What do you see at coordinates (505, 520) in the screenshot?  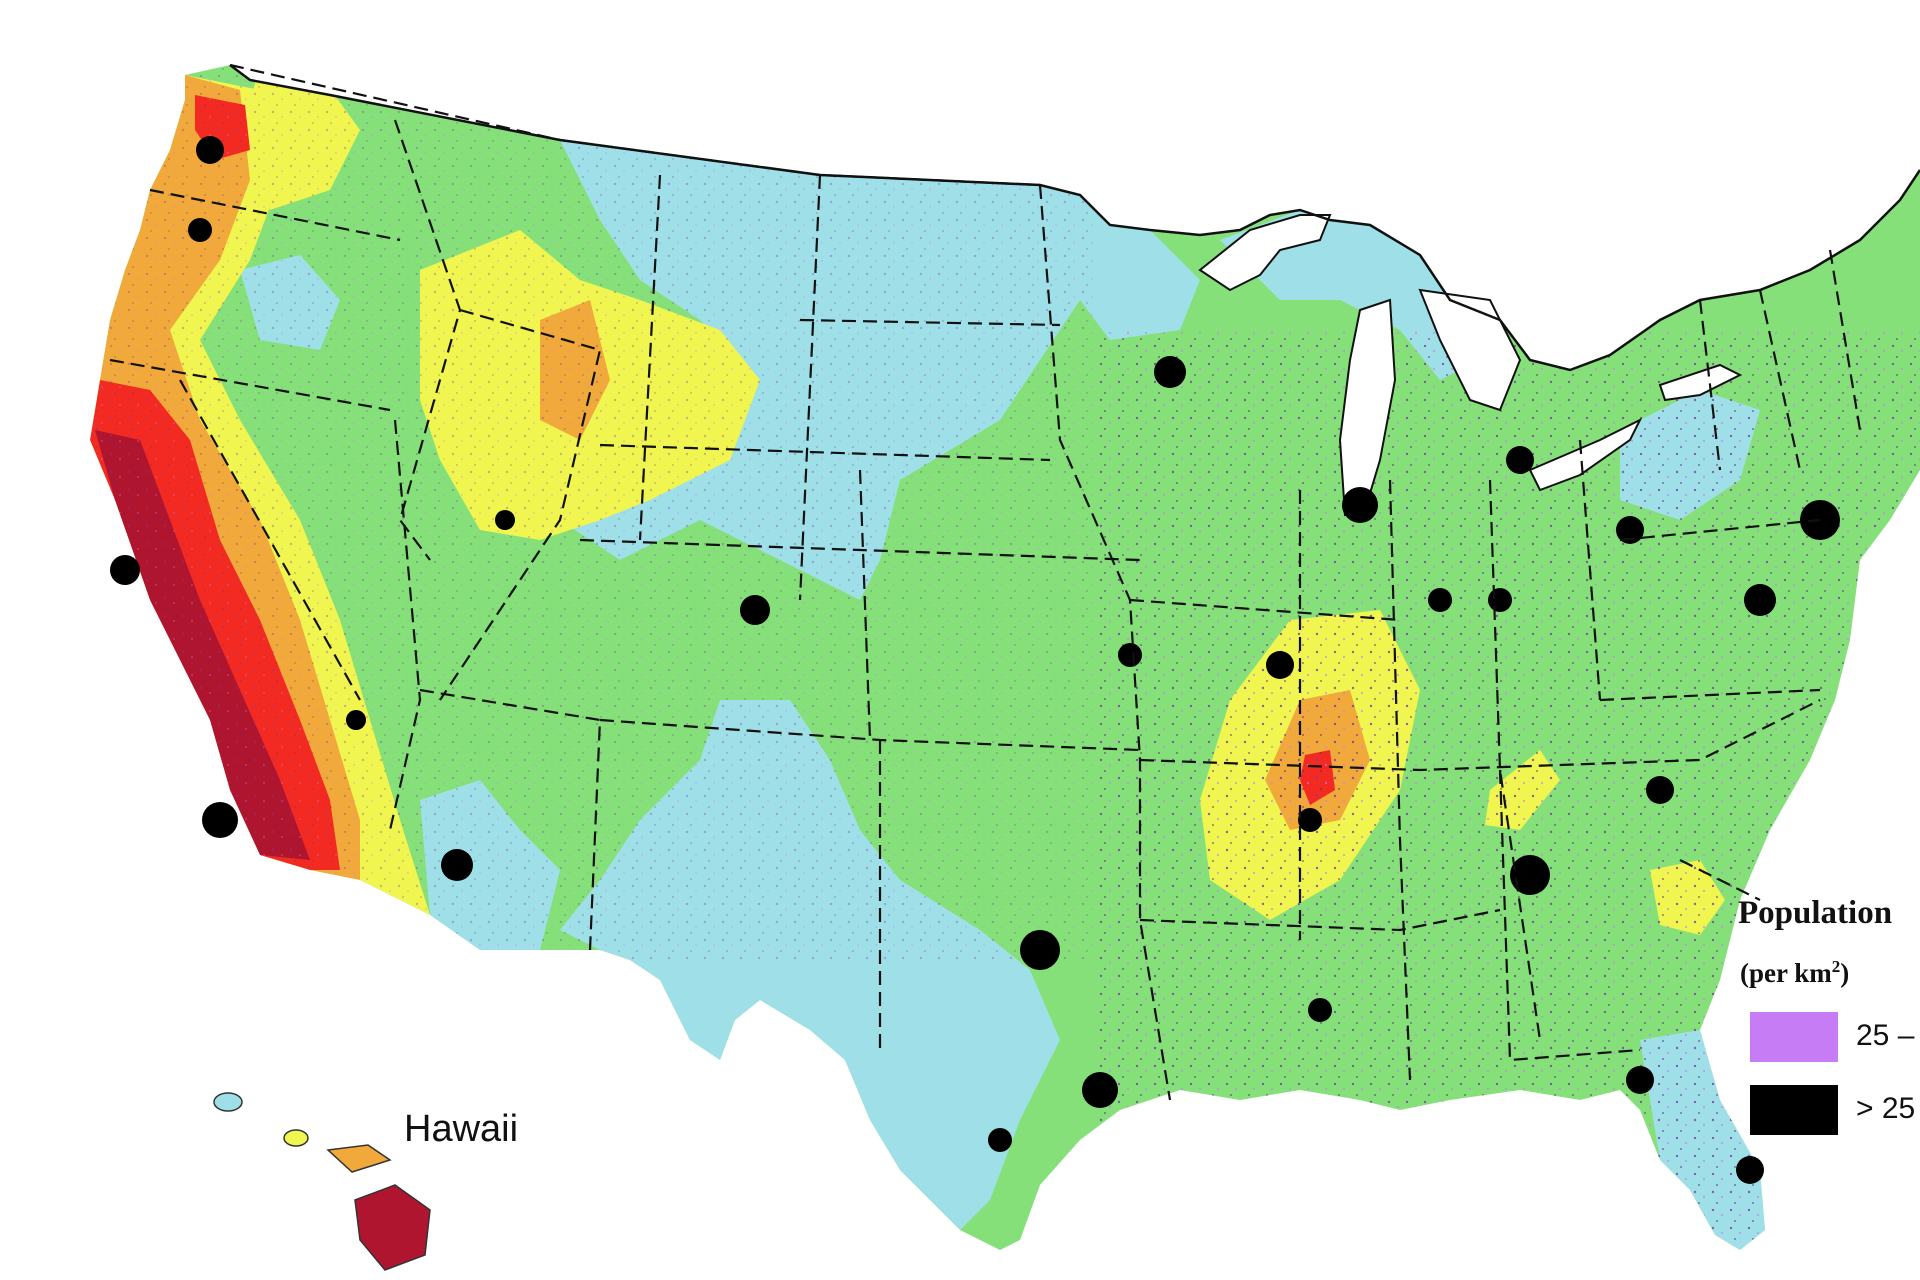 I see `metro-salt-lake-city` at bounding box center [505, 520].